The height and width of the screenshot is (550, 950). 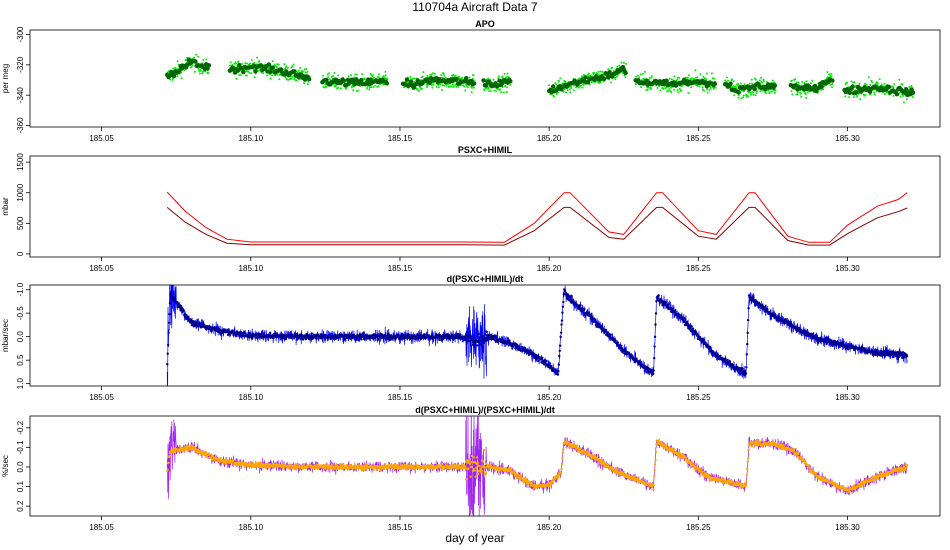 What do you see at coordinates (847, 138) in the screenshot?
I see `x-tick-label: 185.30` at bounding box center [847, 138].